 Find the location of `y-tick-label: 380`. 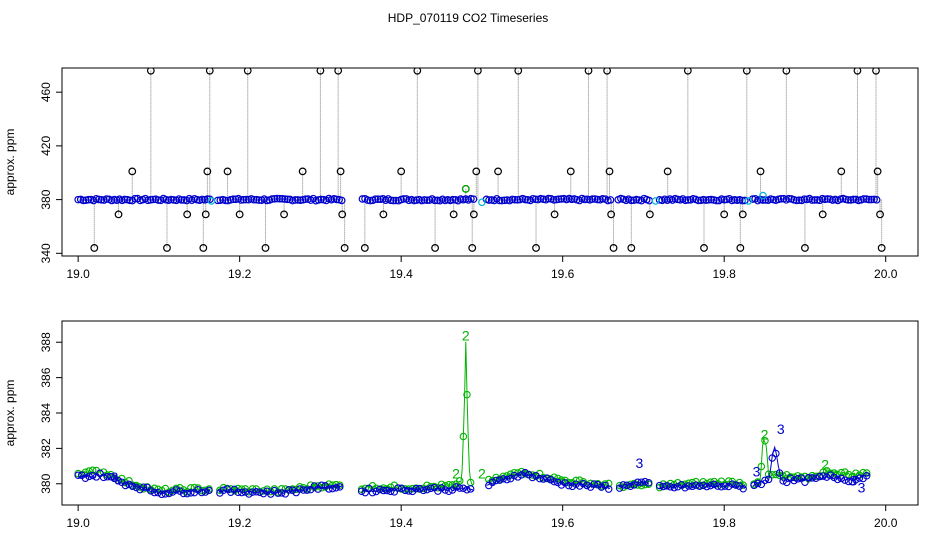

y-tick-label: 380 is located at coordinates (46, 199).